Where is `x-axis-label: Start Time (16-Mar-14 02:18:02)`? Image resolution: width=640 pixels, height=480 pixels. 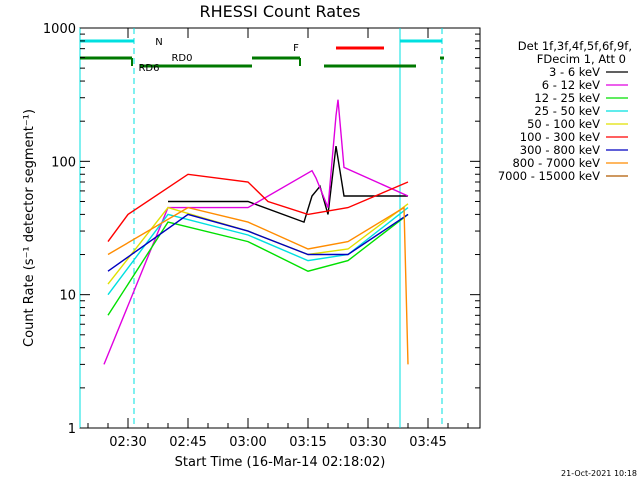 x-axis-label: Start Time (16-Mar-14 02:18:02) is located at coordinates (280, 462).